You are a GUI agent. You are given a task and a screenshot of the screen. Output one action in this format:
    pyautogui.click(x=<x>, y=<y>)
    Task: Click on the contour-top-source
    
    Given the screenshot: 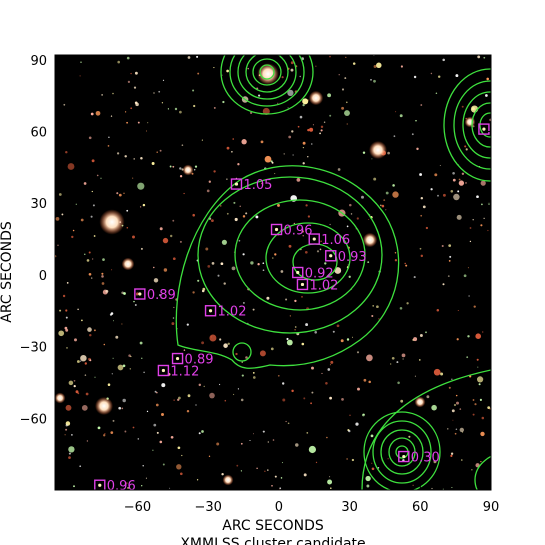 What is the action you would take?
    pyautogui.click(x=267, y=85)
    